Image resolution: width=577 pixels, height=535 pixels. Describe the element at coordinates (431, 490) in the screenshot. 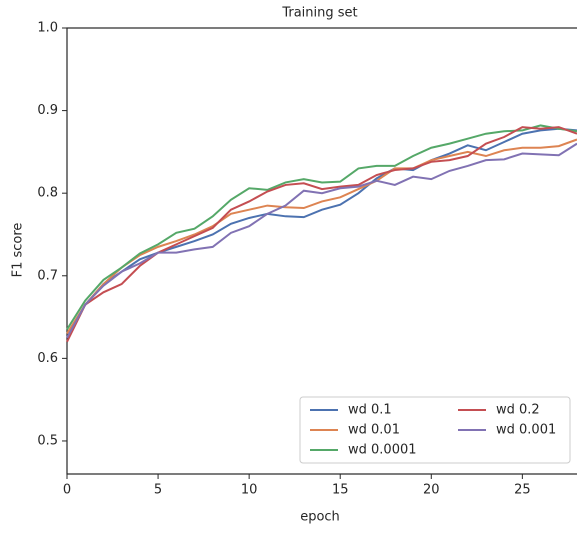

I see `x-tick-label: 20` at that location.